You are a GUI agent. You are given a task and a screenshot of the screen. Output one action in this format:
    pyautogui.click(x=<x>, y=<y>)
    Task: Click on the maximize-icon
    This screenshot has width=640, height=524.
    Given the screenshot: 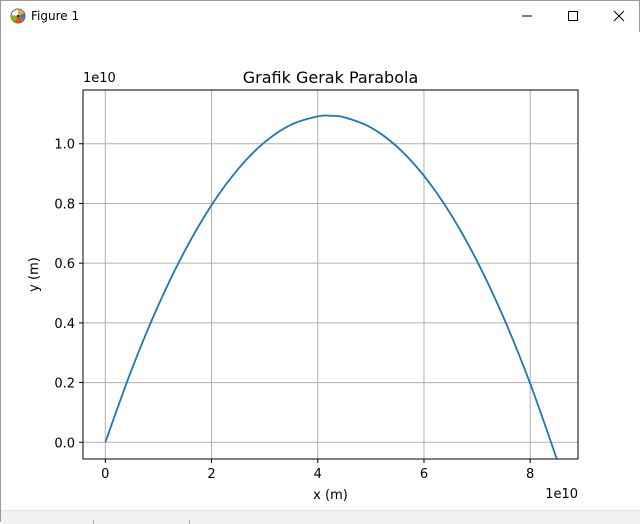 What is the action you would take?
    pyautogui.click(x=573, y=16)
    